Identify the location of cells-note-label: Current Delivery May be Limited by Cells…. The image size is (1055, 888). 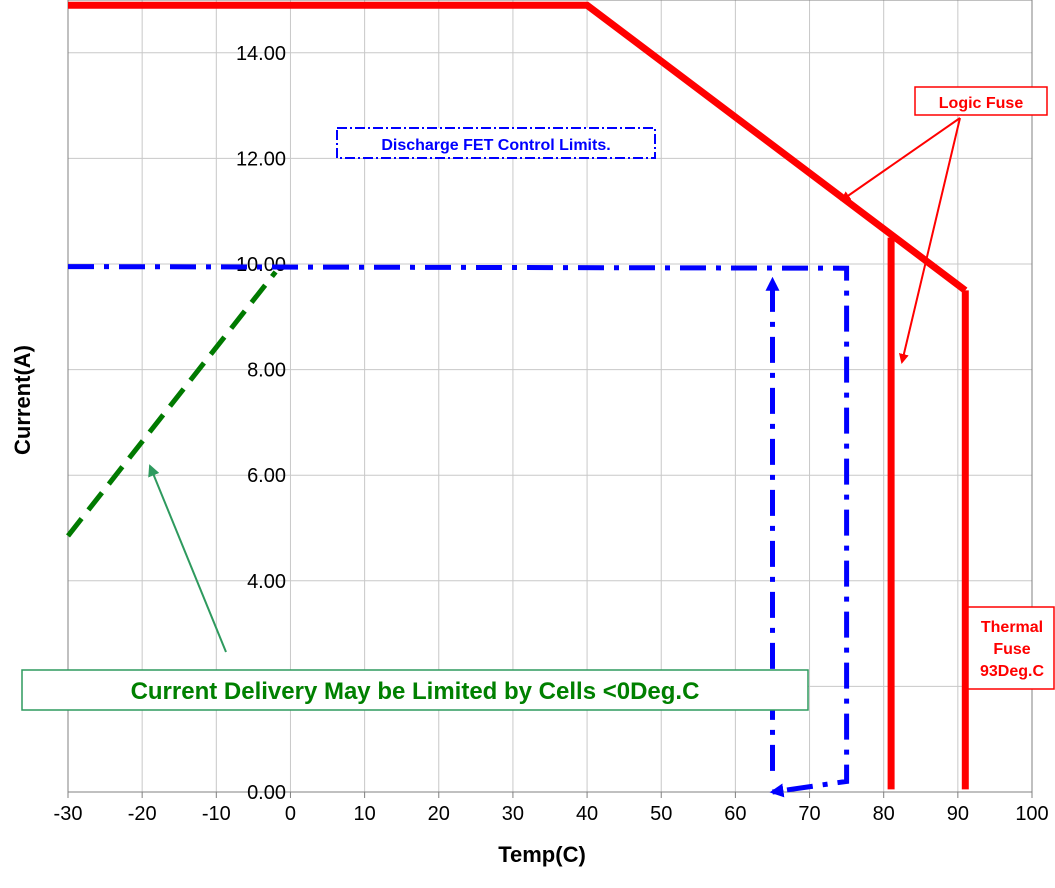
(415, 691).